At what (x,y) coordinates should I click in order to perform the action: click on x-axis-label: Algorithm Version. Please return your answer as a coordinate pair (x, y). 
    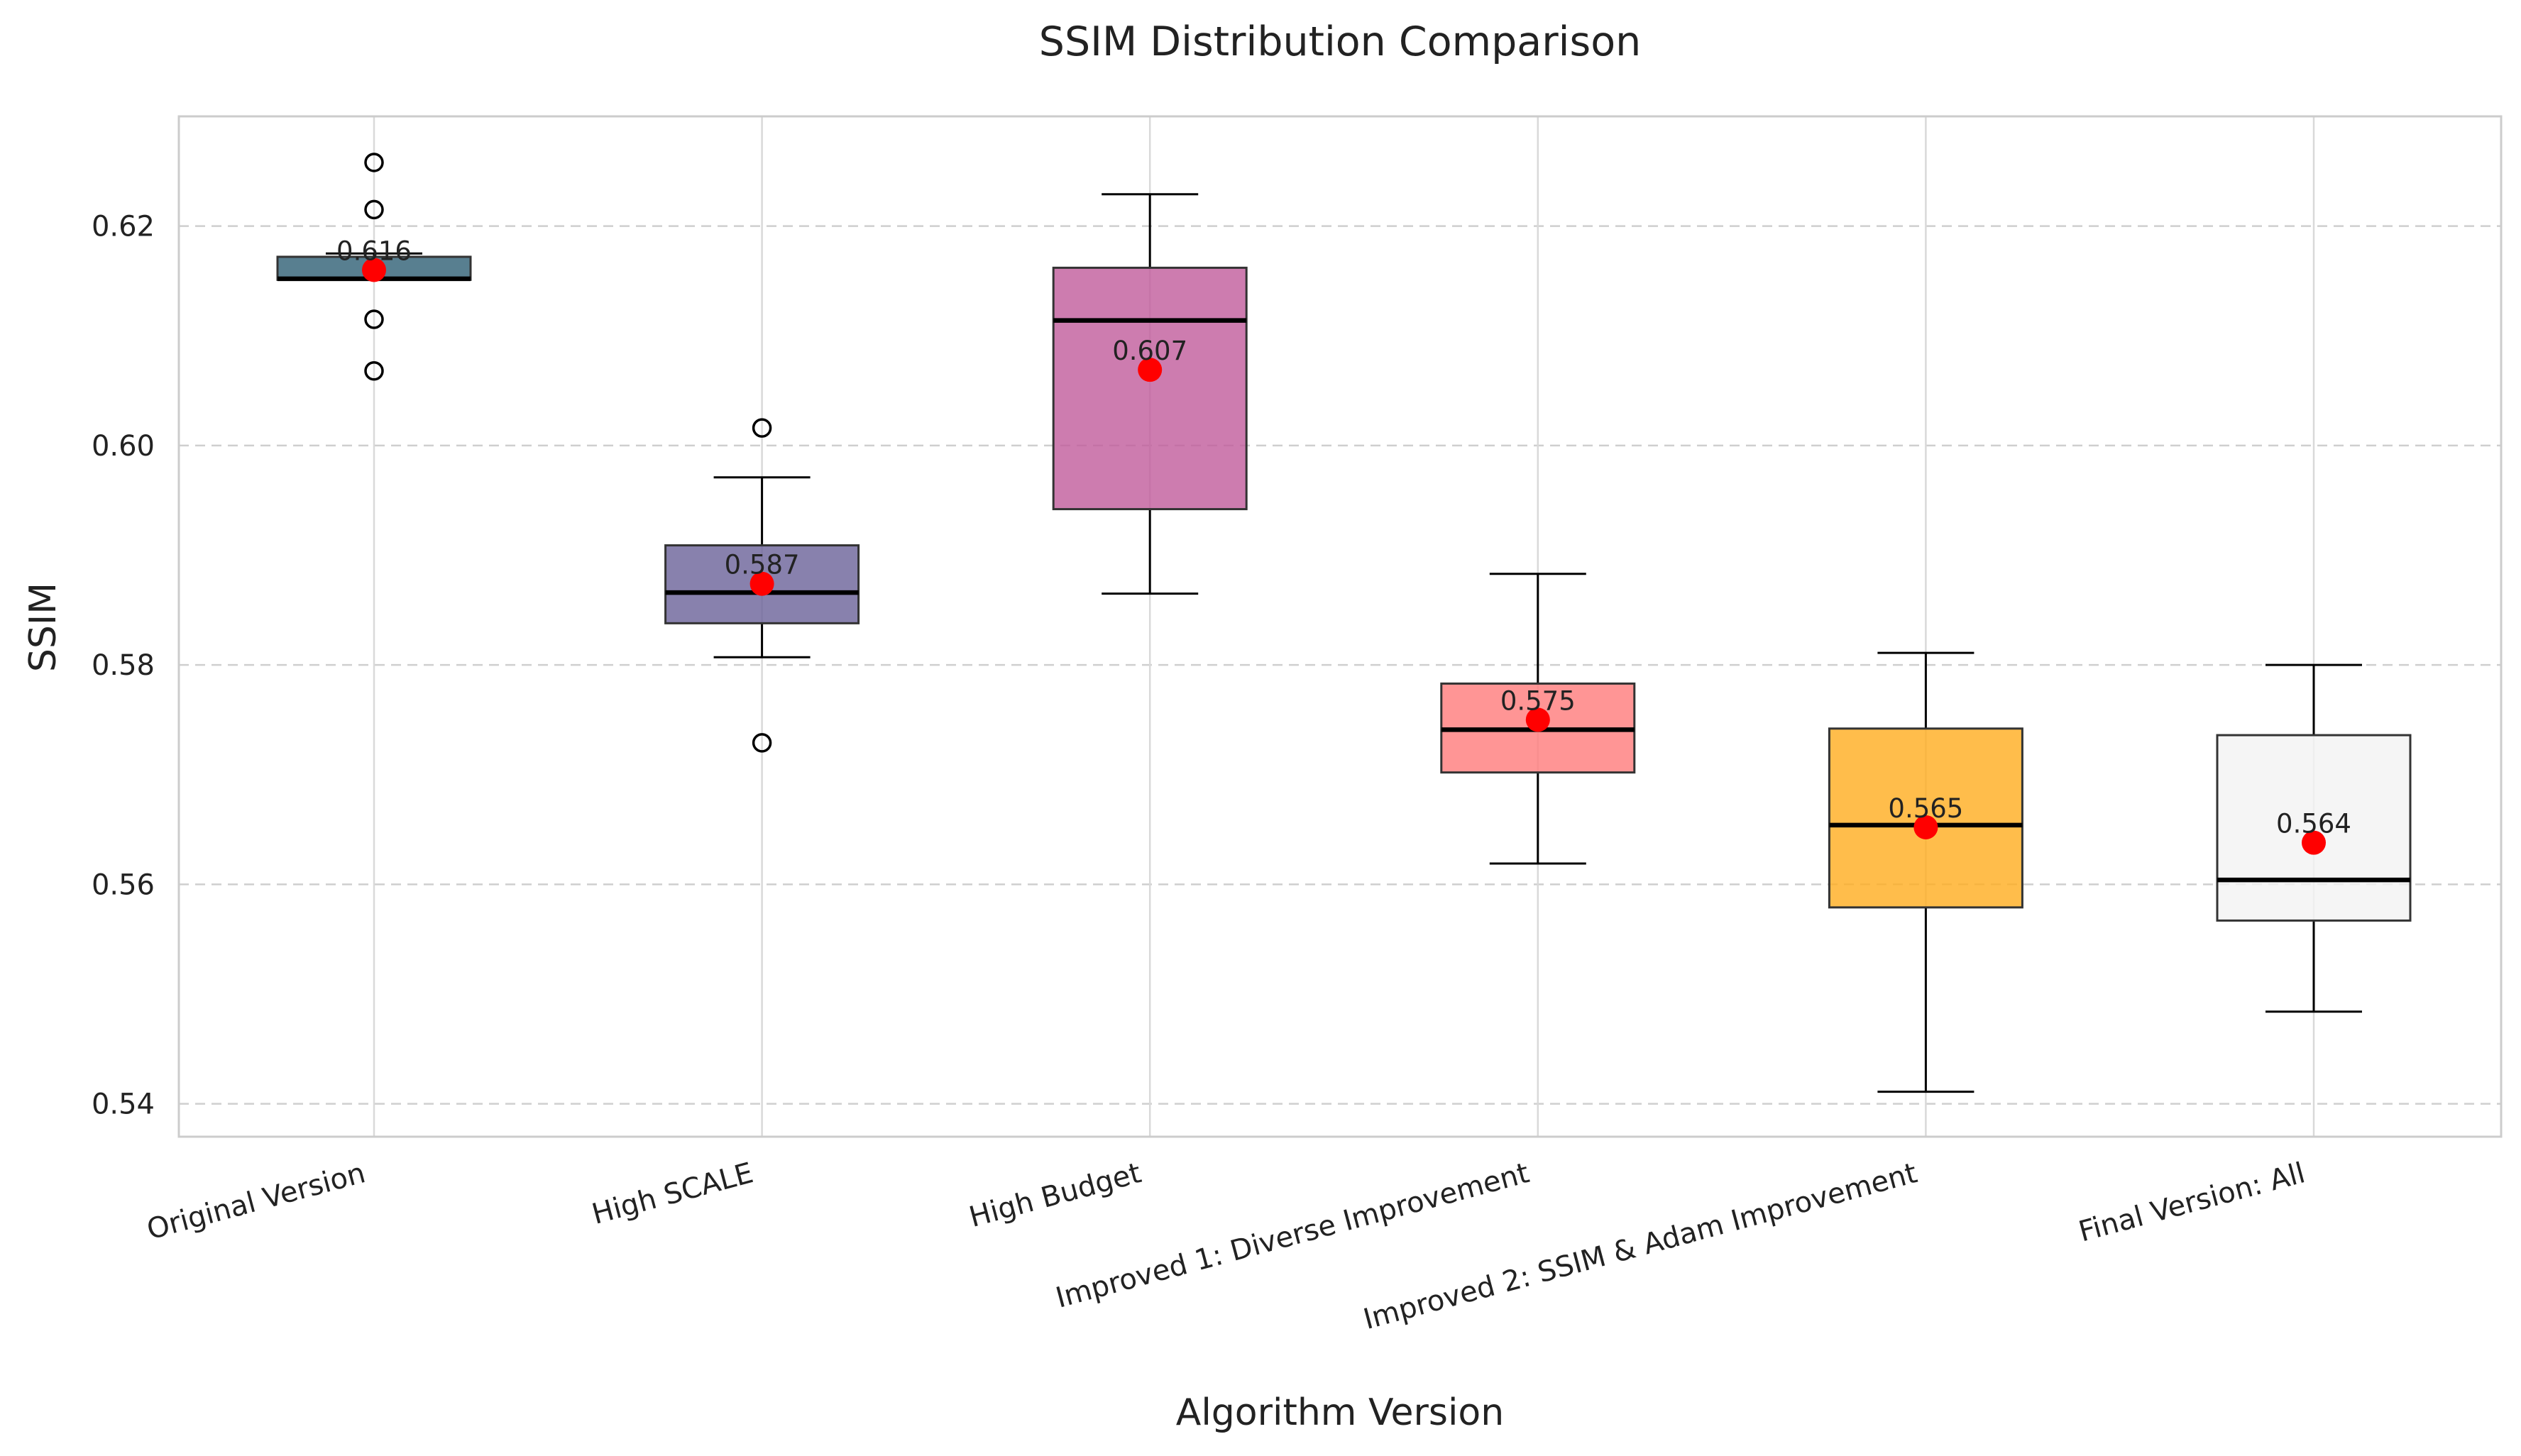
    Looking at the image, I should click on (1340, 1412).